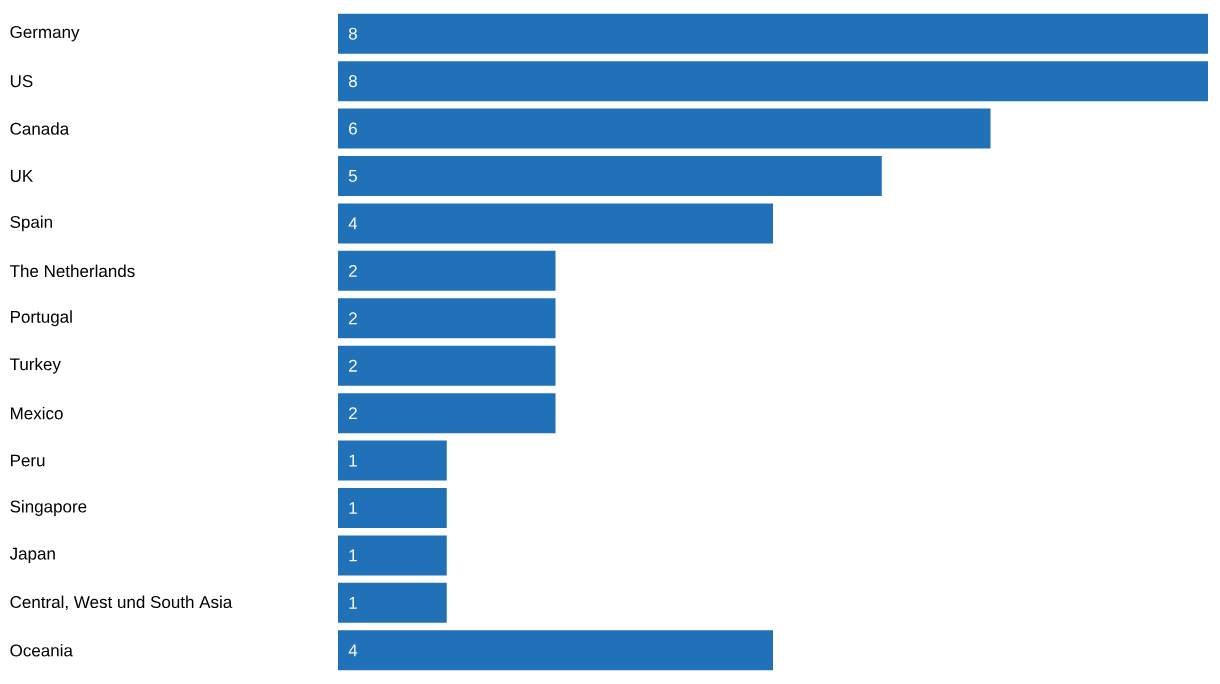 The width and height of the screenshot is (1220, 684). What do you see at coordinates (72, 271) in the screenshot?
I see `y-tick-label: The Netherlands` at bounding box center [72, 271].